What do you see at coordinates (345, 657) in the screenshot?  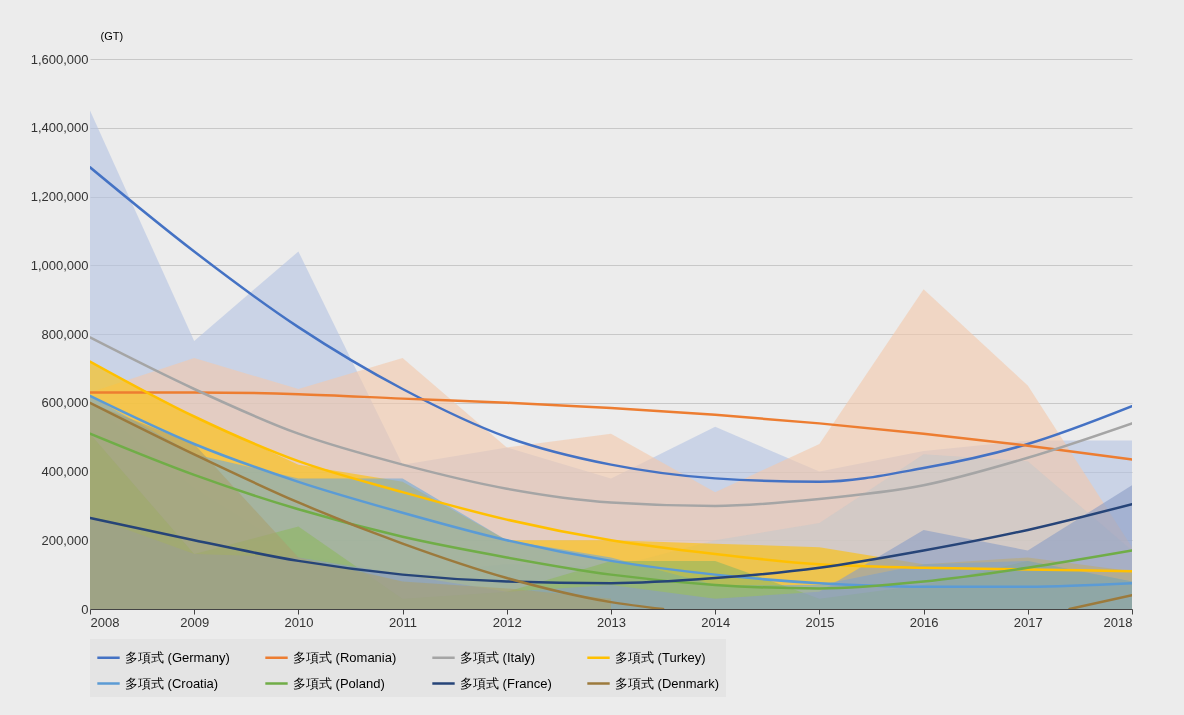 I see `legend-label: 多項式 (Romania)` at bounding box center [345, 657].